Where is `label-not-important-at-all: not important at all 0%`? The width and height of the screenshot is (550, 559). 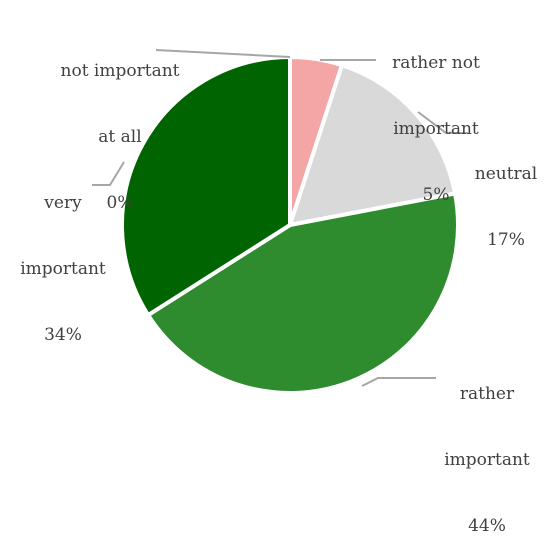
label-not-important-at-all: not important at all 0% is located at coordinates (120, 137).